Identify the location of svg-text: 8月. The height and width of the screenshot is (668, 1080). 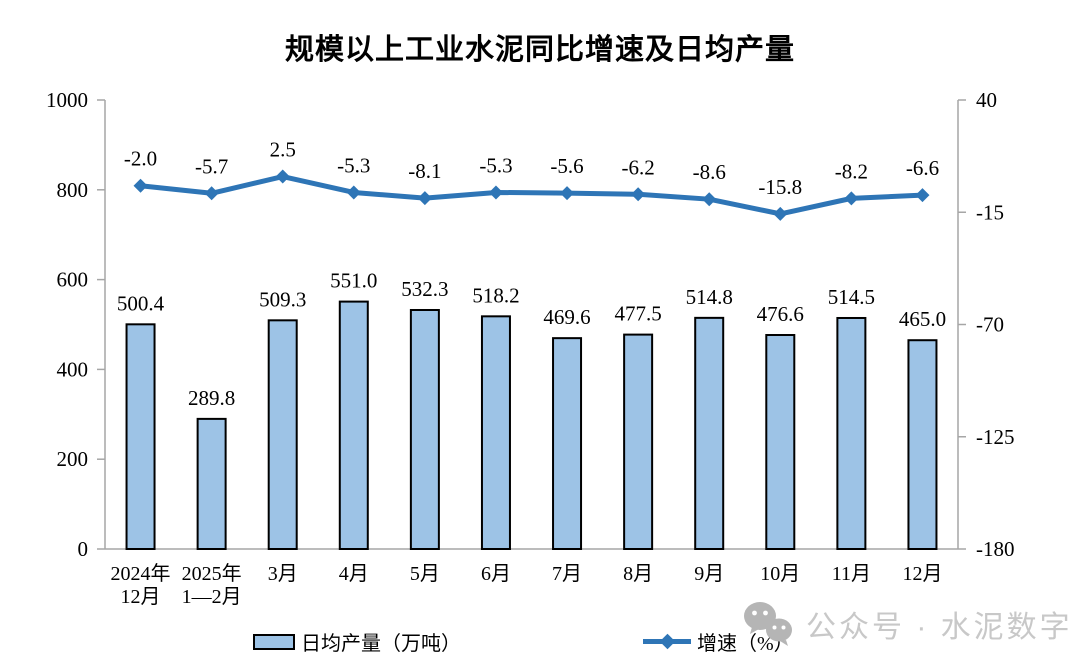
(638, 574).